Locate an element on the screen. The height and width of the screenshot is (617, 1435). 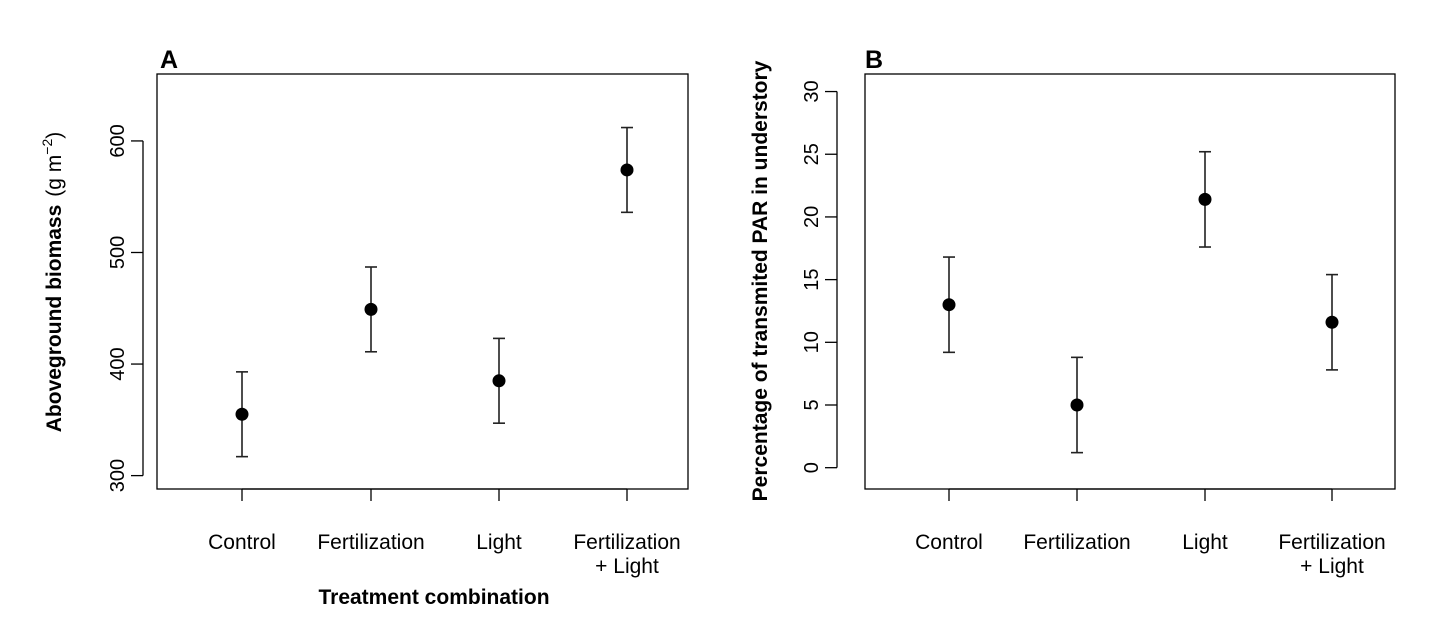
y-axis-title-a: Aboveground biomass (g m−2) is located at coordinates (52, 282).